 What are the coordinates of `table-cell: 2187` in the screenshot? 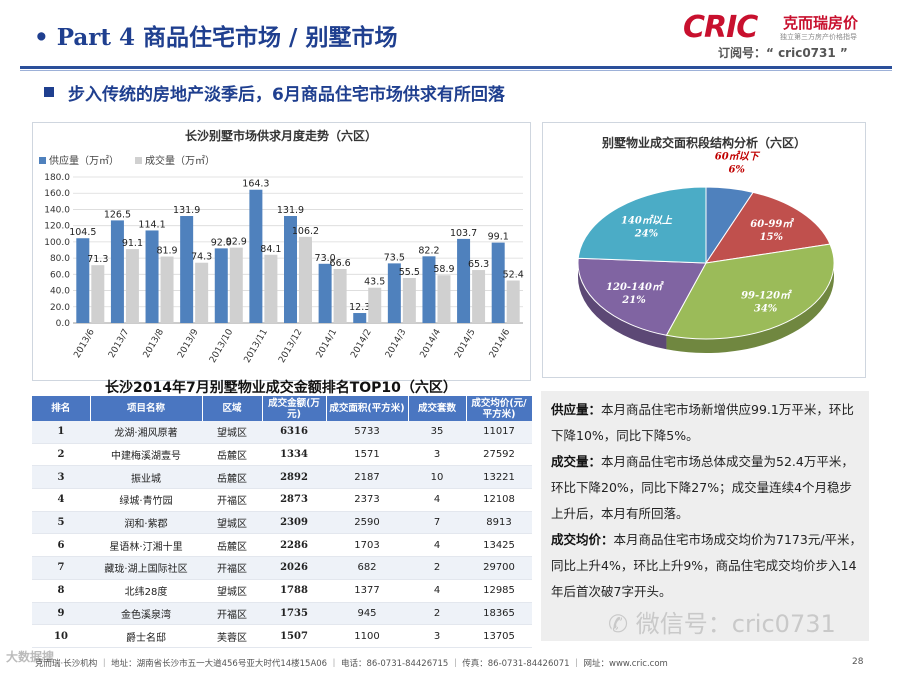 It's located at (367, 477).